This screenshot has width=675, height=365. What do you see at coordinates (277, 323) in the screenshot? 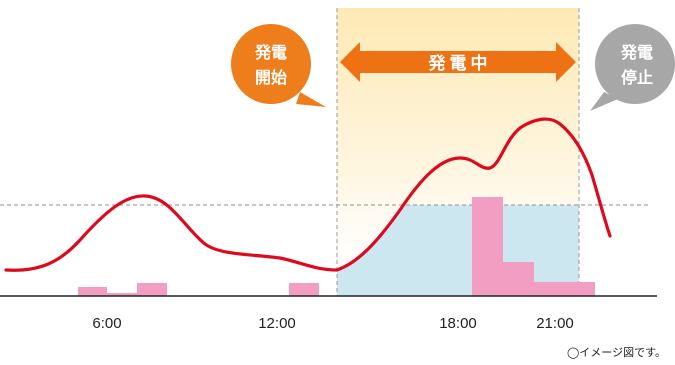
I see `x-tick-label: 12:00` at bounding box center [277, 323].